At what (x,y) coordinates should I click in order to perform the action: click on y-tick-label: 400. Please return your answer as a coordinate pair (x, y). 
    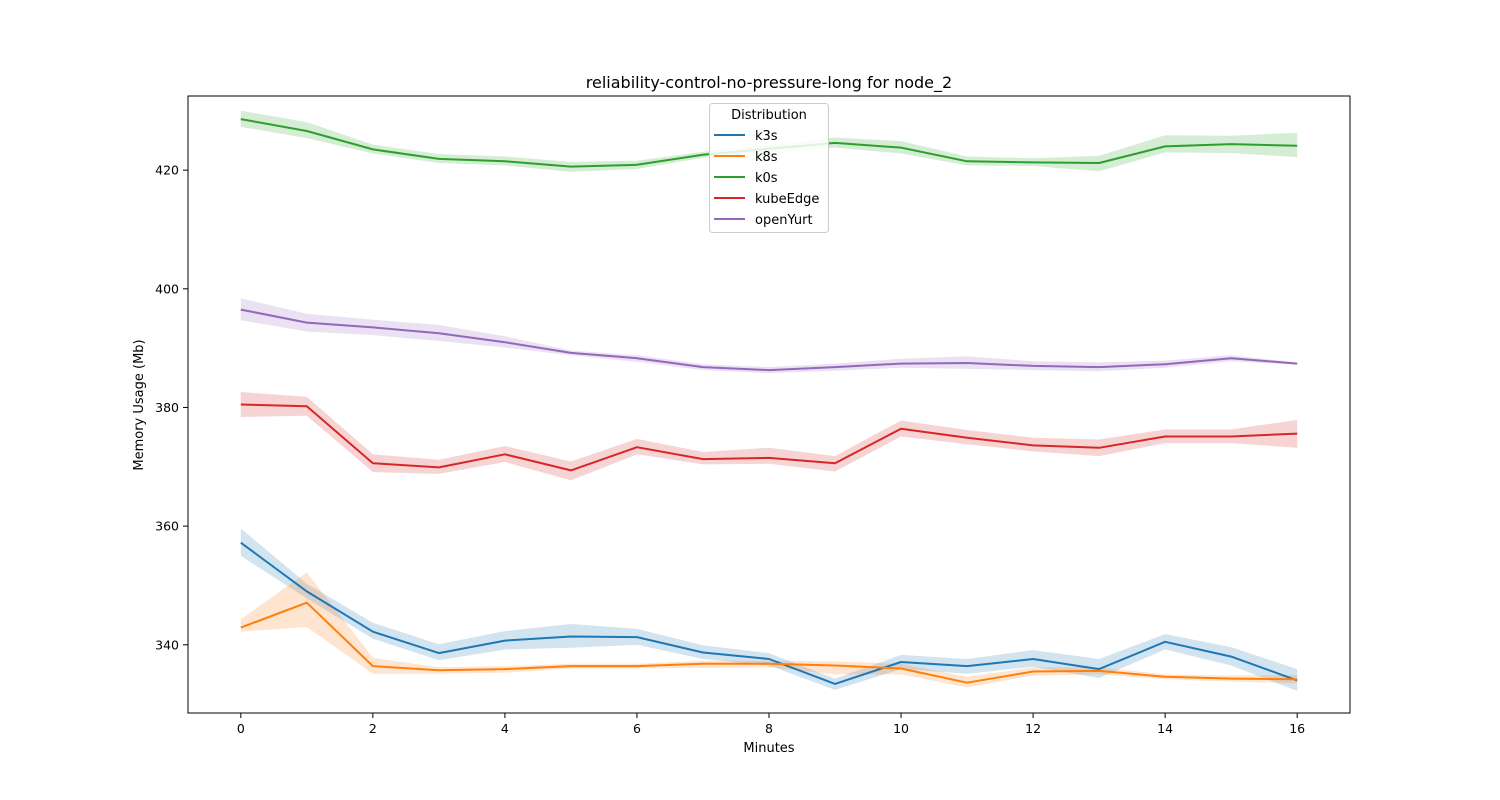
    Looking at the image, I should click on (167, 288).